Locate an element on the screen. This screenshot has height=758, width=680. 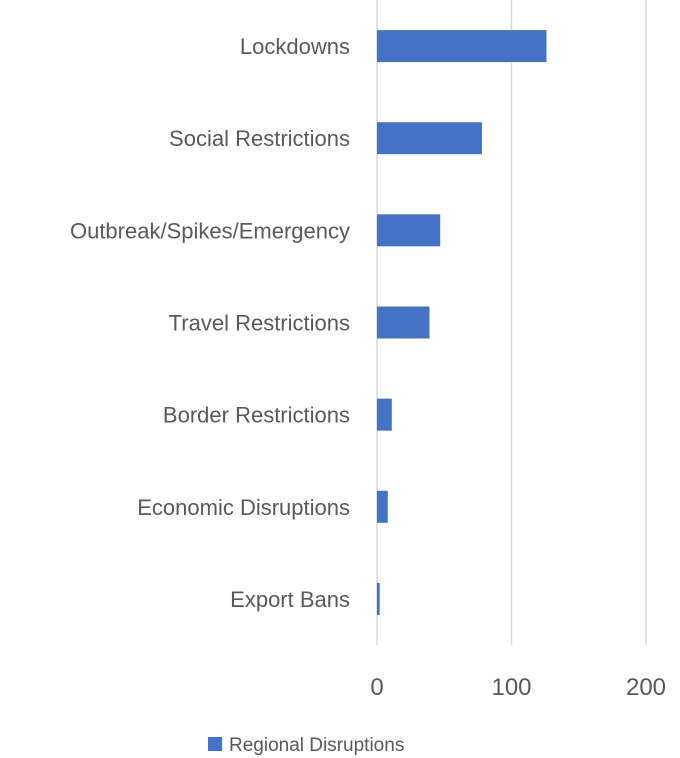
category-label: Border Restrictions is located at coordinates (256, 415).